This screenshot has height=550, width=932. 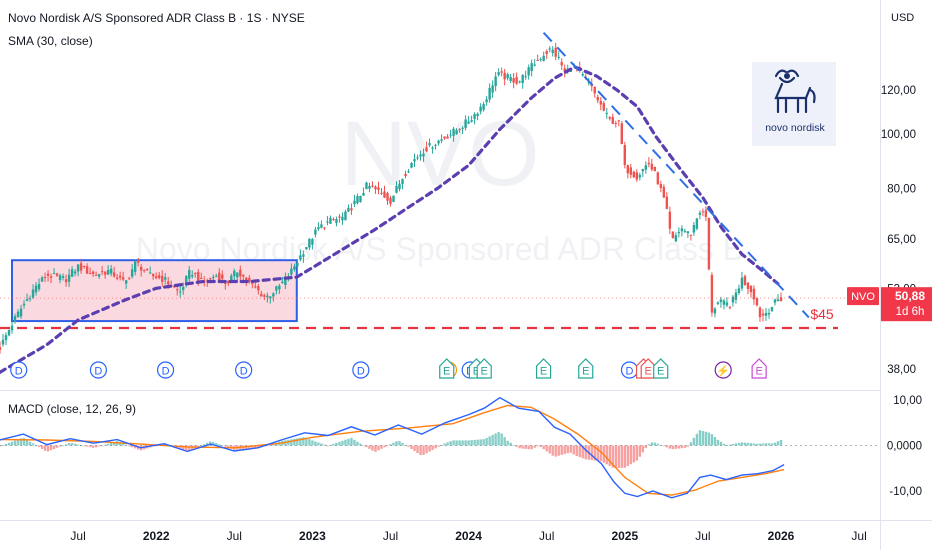 I want to click on event-label: E, so click(x=543, y=372).